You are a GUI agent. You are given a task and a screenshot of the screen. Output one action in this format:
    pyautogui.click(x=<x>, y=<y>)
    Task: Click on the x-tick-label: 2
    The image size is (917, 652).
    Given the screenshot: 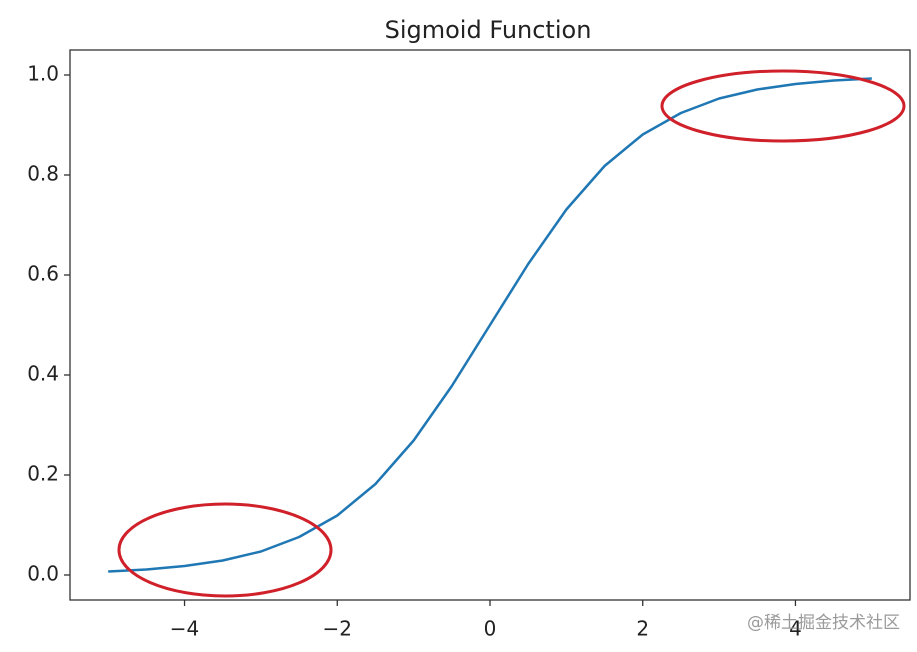 What is the action you would take?
    pyautogui.click(x=642, y=629)
    